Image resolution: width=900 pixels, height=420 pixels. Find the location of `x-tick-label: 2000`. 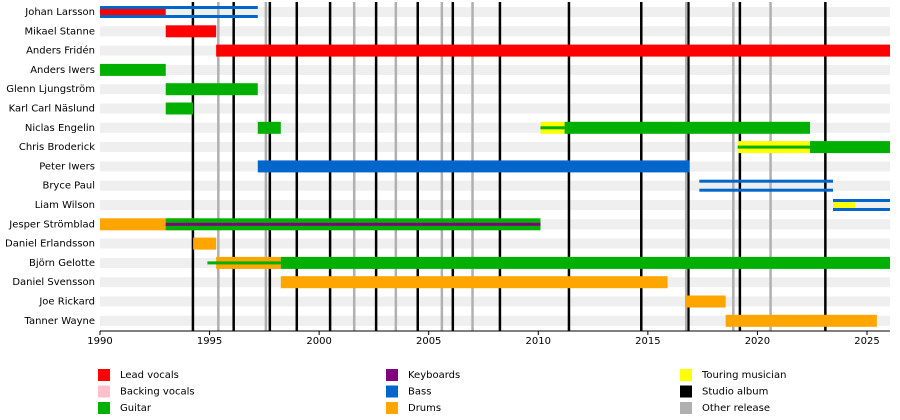

x-tick-label: 2000 is located at coordinates (318, 341).